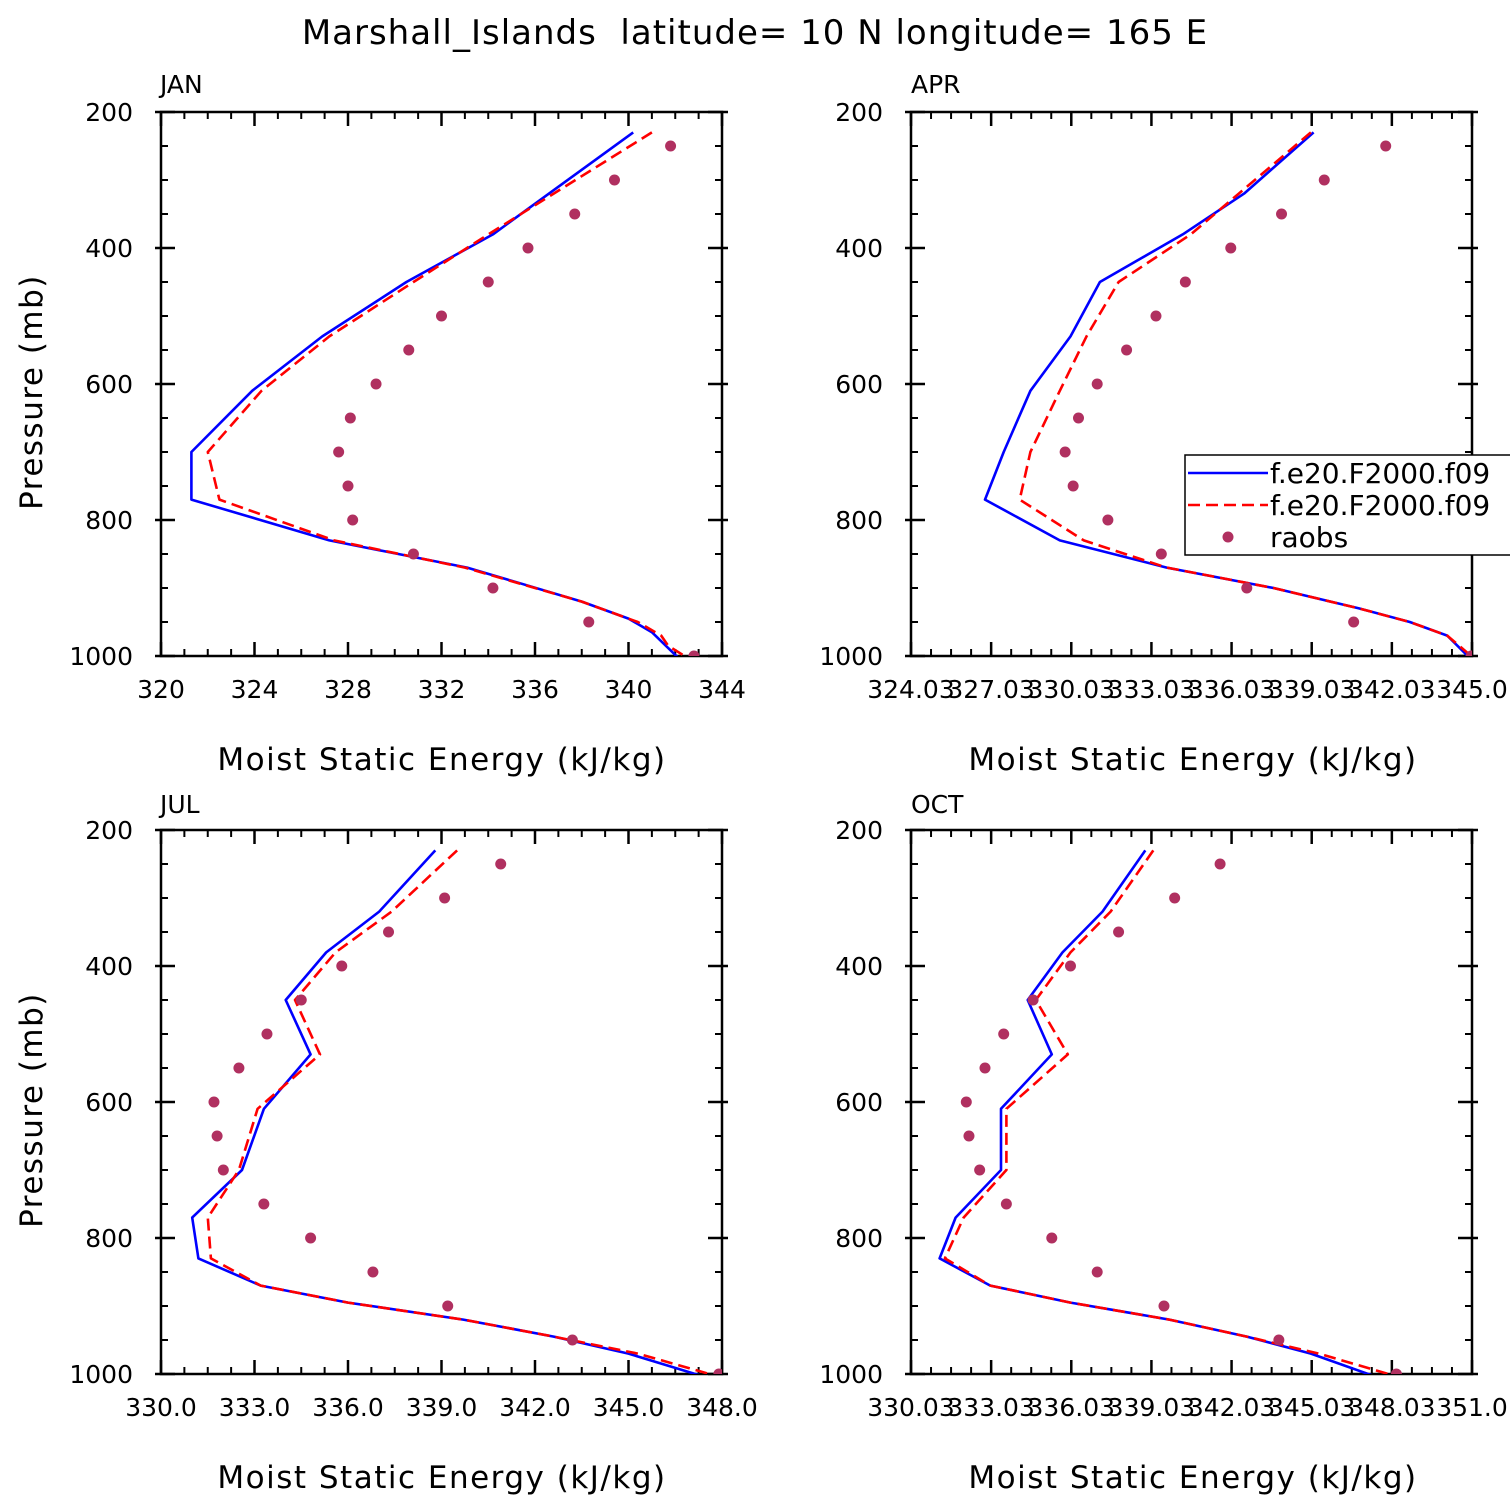 The height and width of the screenshot is (1510, 1510). I want to click on plot-frame-oct, so click(1191, 1102).